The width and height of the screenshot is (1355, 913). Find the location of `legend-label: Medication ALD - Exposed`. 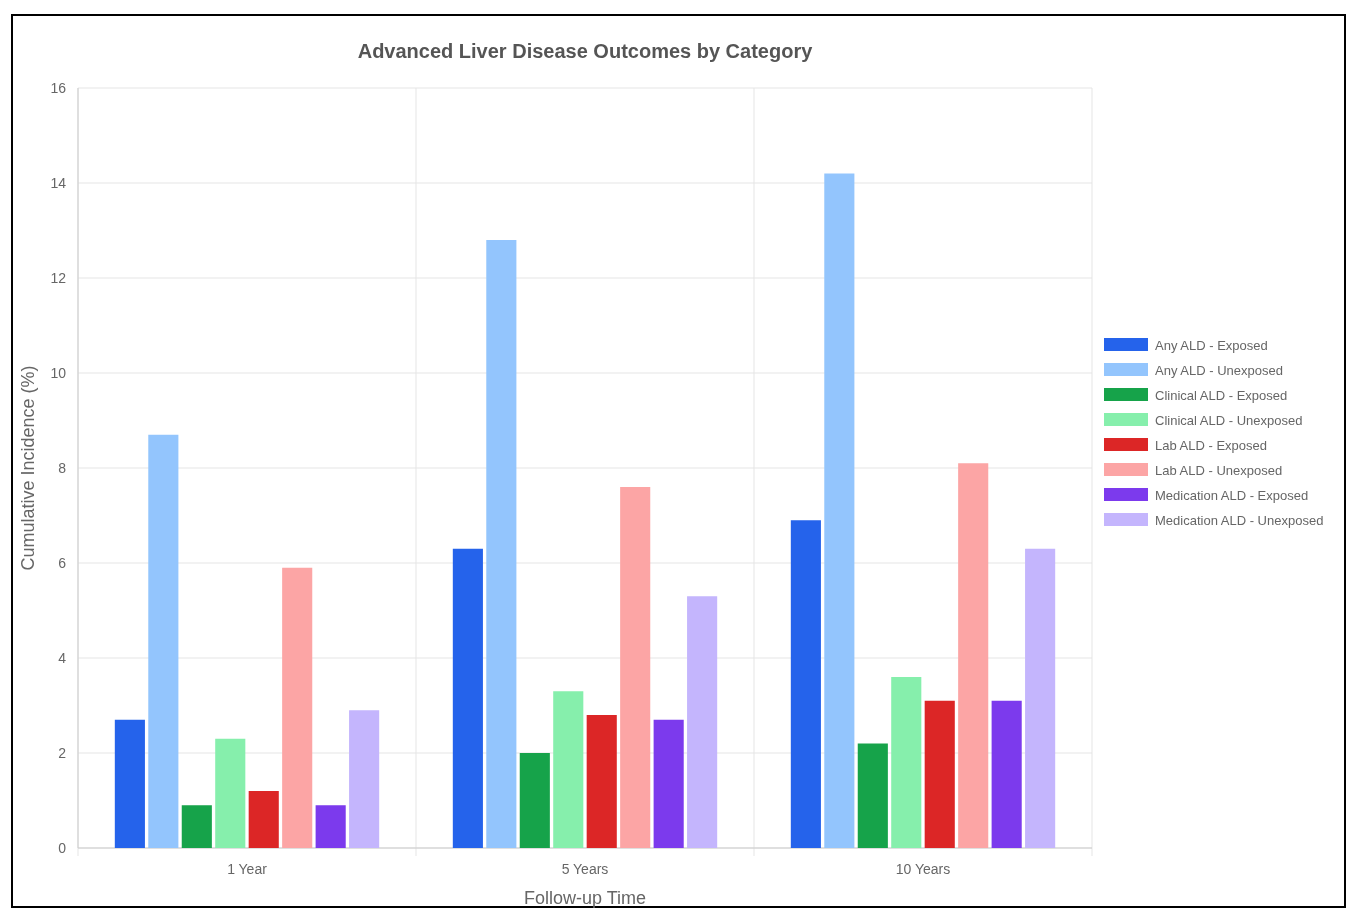

legend-label: Medication ALD - Exposed is located at coordinates (1232, 495).